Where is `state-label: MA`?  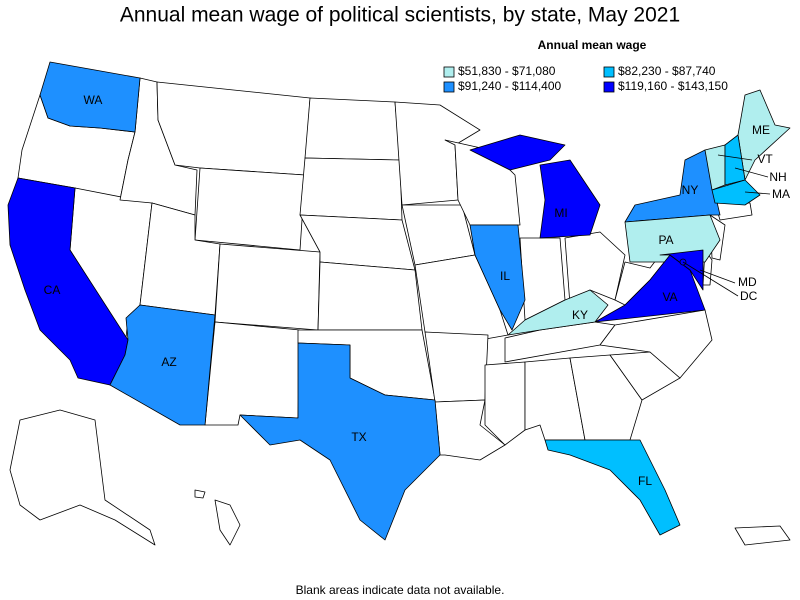
state-label: MA is located at coordinates (781, 194).